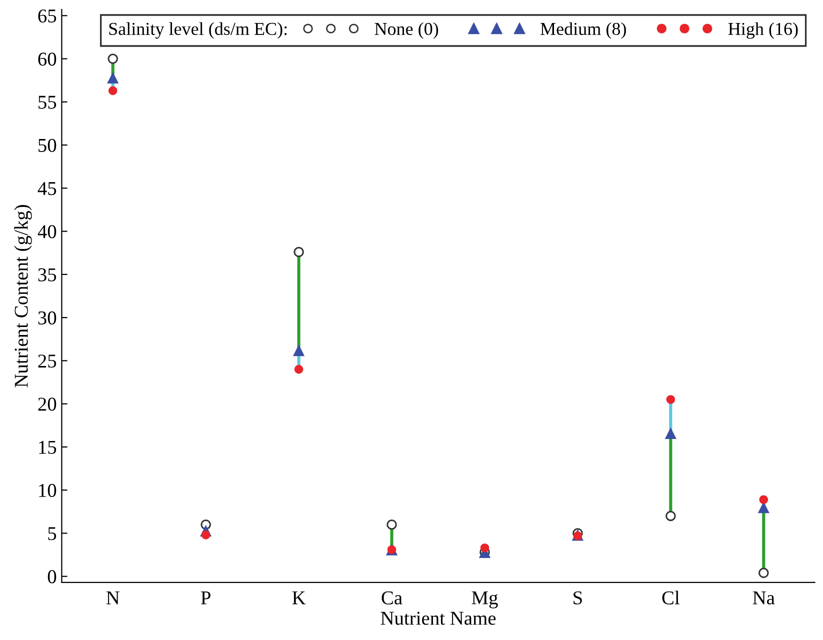  Describe the element at coordinates (671, 597) in the screenshot. I see `x-tick-label: Cl` at that location.